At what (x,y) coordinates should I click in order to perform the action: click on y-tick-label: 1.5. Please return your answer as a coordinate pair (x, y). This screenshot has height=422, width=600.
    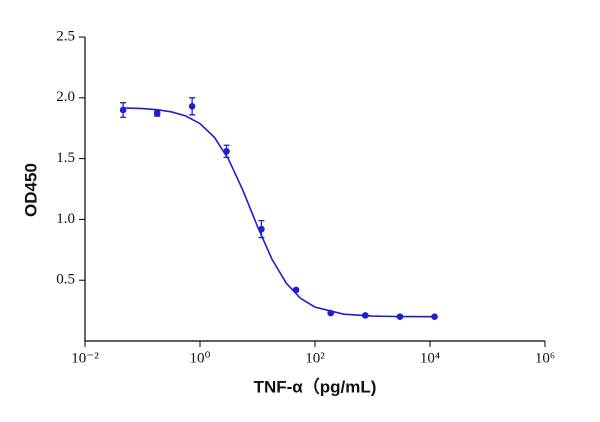
    Looking at the image, I should click on (65, 158).